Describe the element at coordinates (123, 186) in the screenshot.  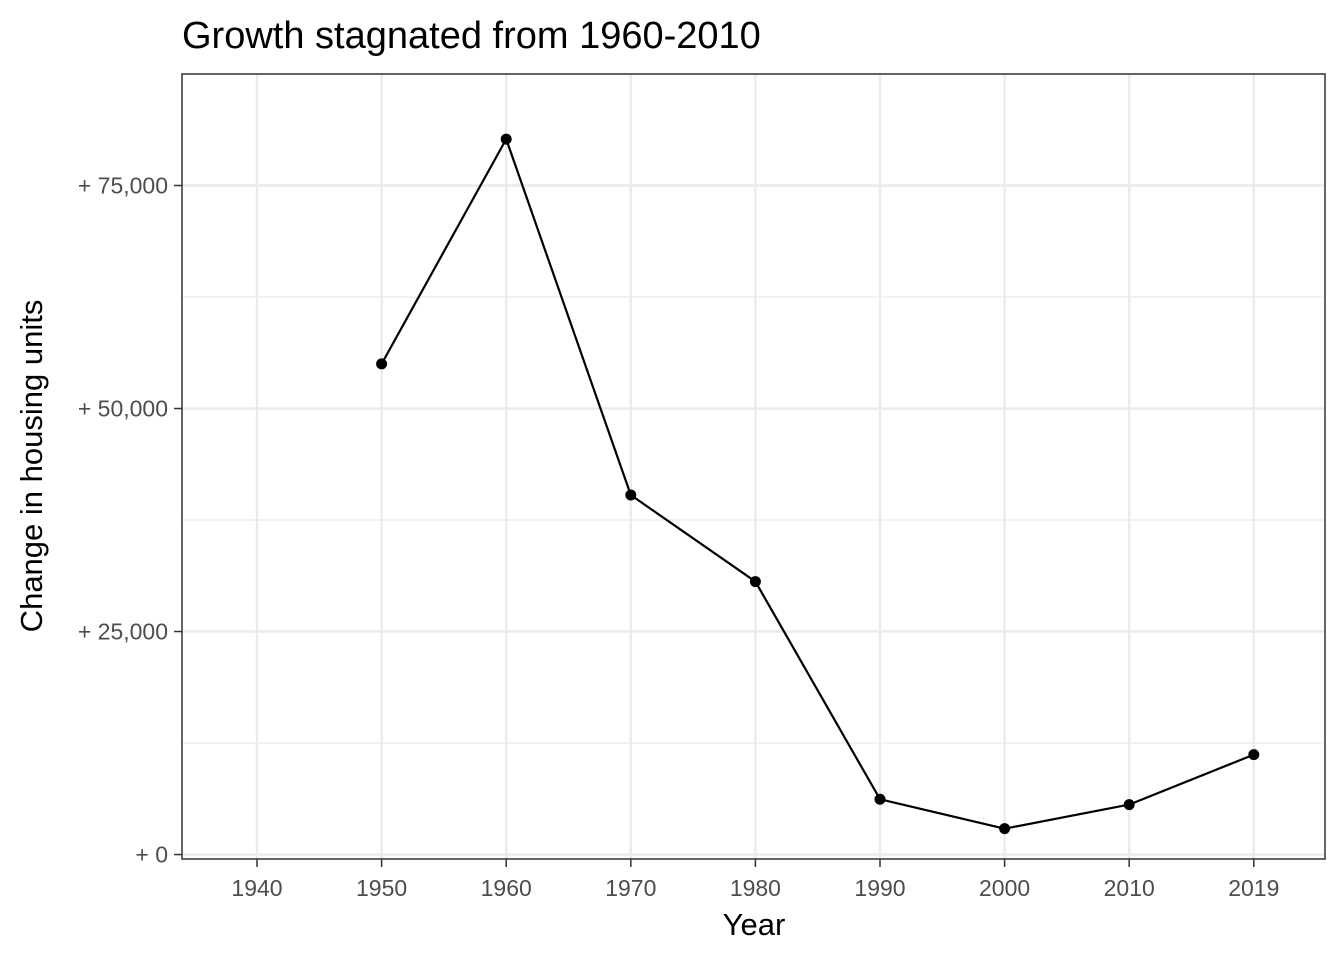
I see `y-tick-label: + 75,000` at that location.